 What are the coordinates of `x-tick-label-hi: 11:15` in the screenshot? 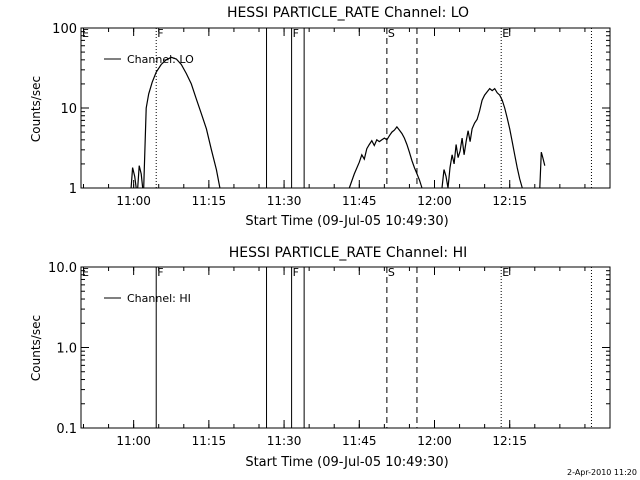 It's located at (209, 441).